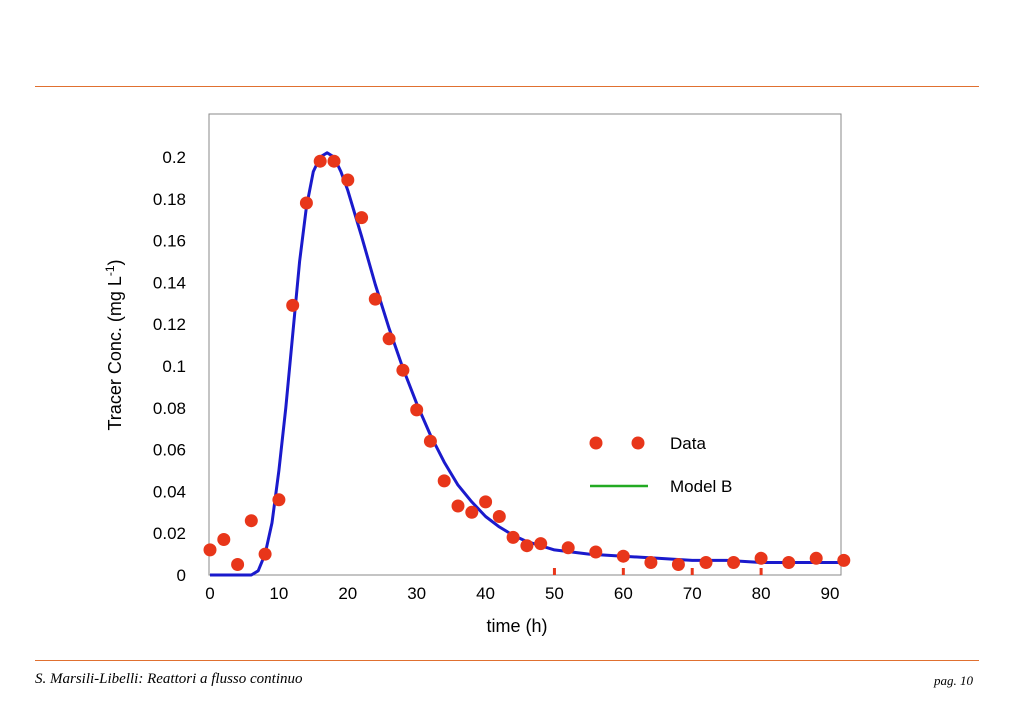 Image resolution: width=1023 pixels, height=708 pixels. Describe the element at coordinates (181, 575) in the screenshot. I see `y-tick-label: 0` at that location.